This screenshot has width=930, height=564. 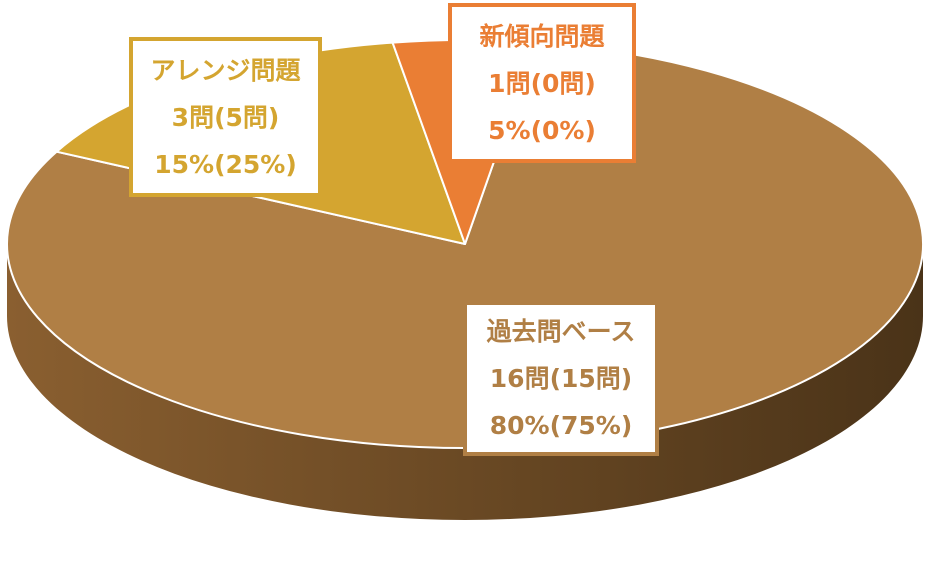 I want to click on slice-count-label: 16問(15問), so click(x=561, y=378).